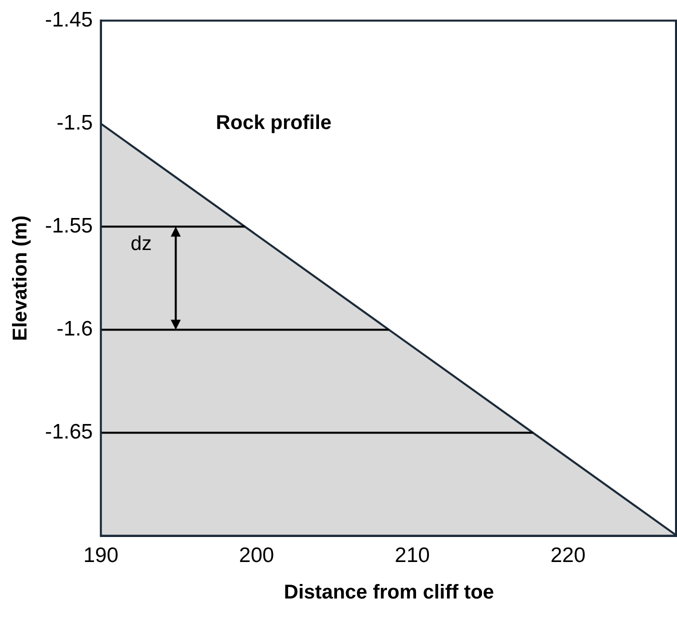 The image size is (677, 619). Describe the element at coordinates (68, 432) in the screenshot. I see `y-tick-label: -1.65` at that location.